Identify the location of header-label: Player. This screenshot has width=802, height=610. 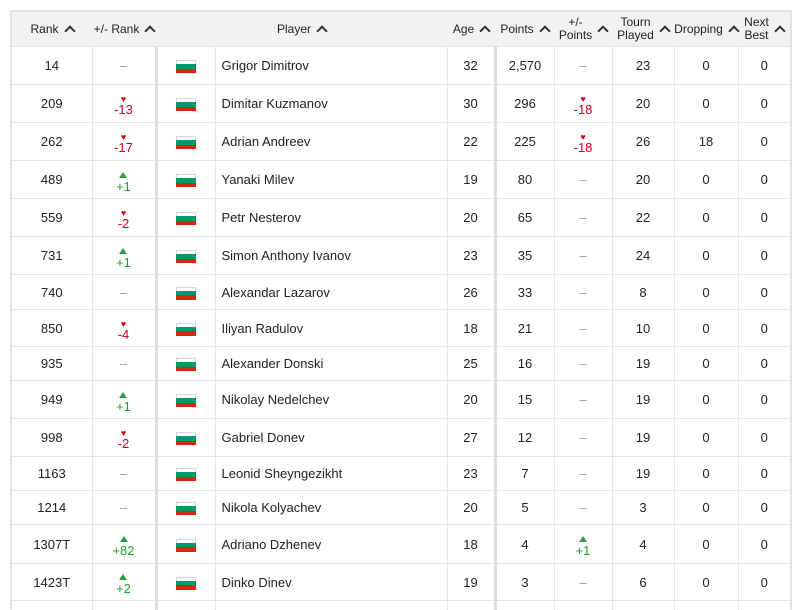
(294, 29).